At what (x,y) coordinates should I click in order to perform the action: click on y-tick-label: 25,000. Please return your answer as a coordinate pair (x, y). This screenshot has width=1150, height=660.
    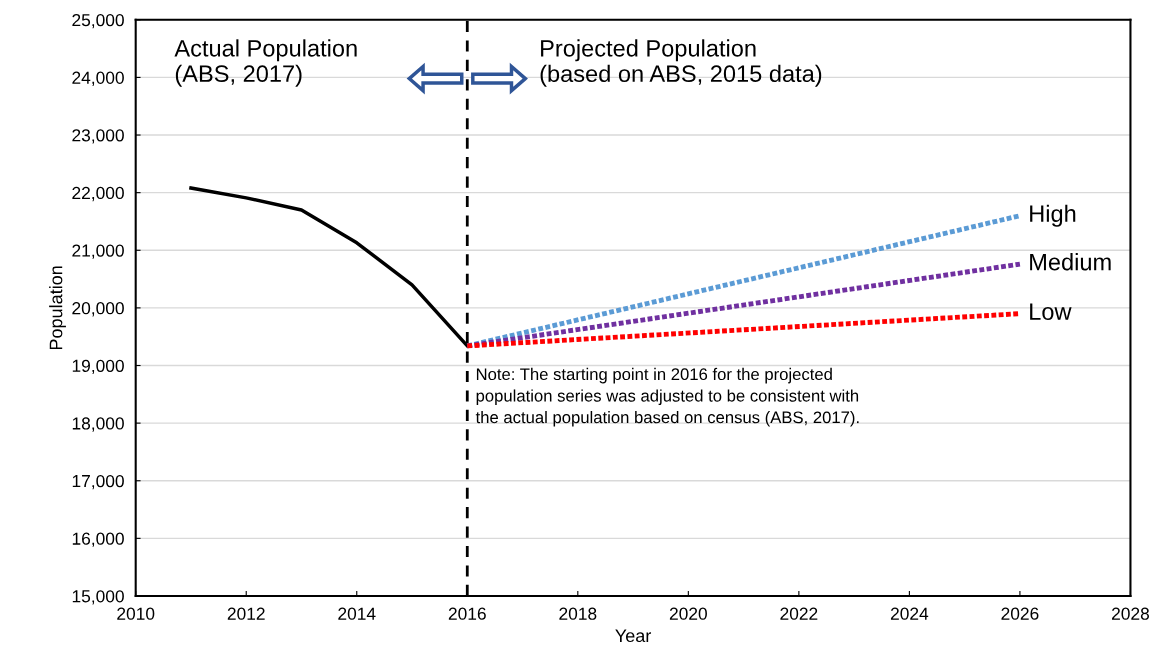
    Looking at the image, I should click on (98, 21).